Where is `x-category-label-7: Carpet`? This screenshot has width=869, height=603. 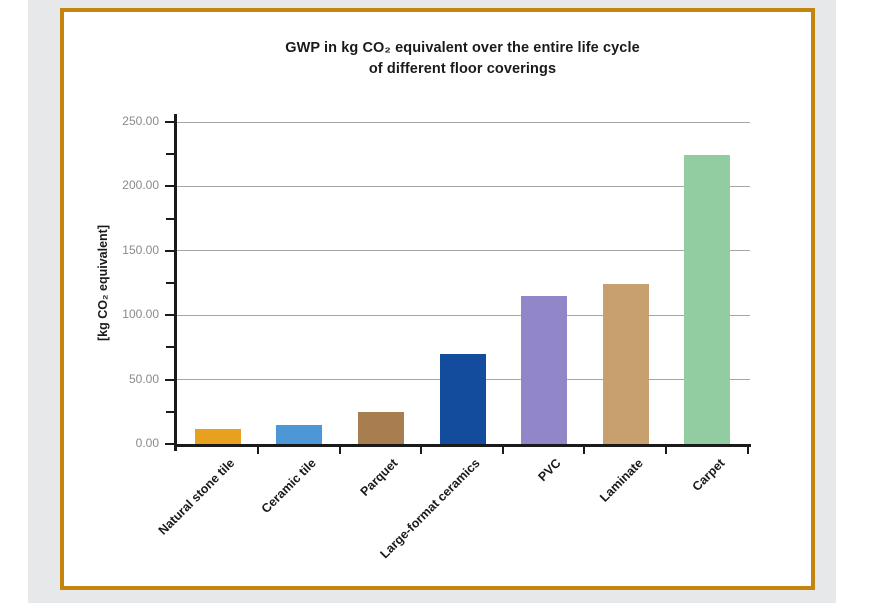 x-category-label-7: Carpet is located at coordinates (708, 475).